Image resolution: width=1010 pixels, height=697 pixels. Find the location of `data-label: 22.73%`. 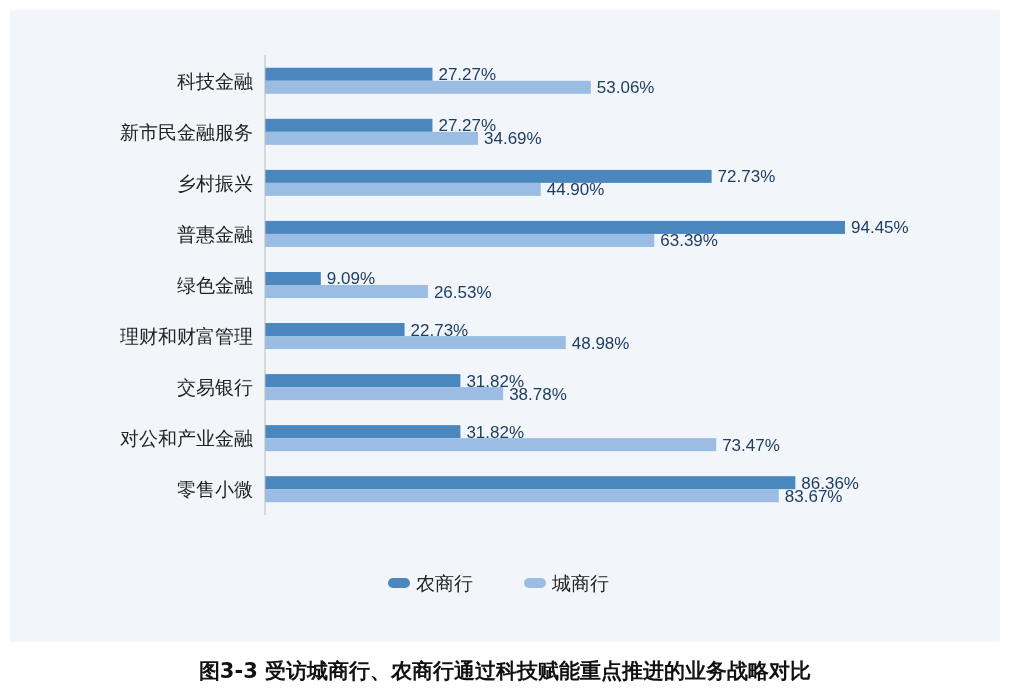

data-label: 22.73% is located at coordinates (439, 330).